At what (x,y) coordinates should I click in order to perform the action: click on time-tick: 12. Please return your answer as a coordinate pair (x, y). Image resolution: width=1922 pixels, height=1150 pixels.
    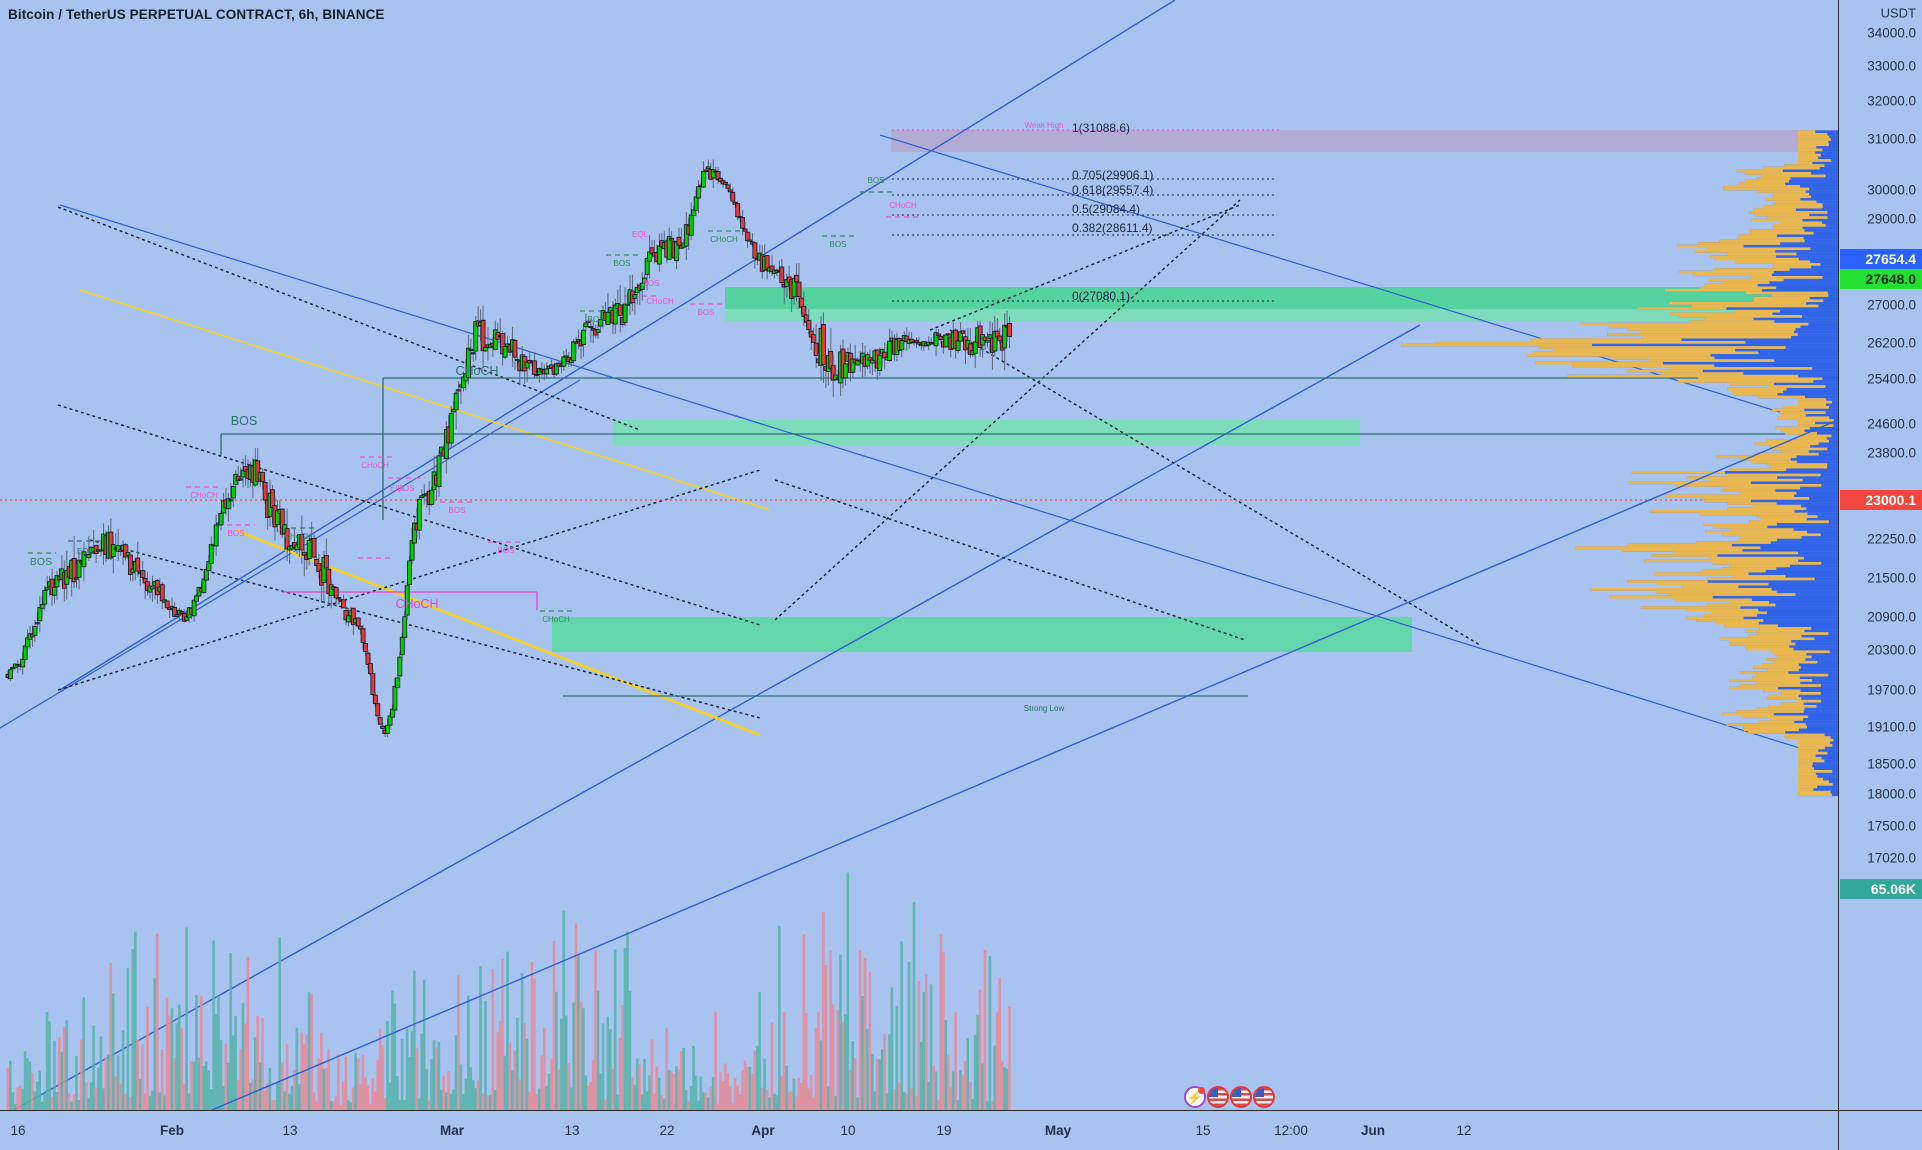
    Looking at the image, I should click on (1464, 1130).